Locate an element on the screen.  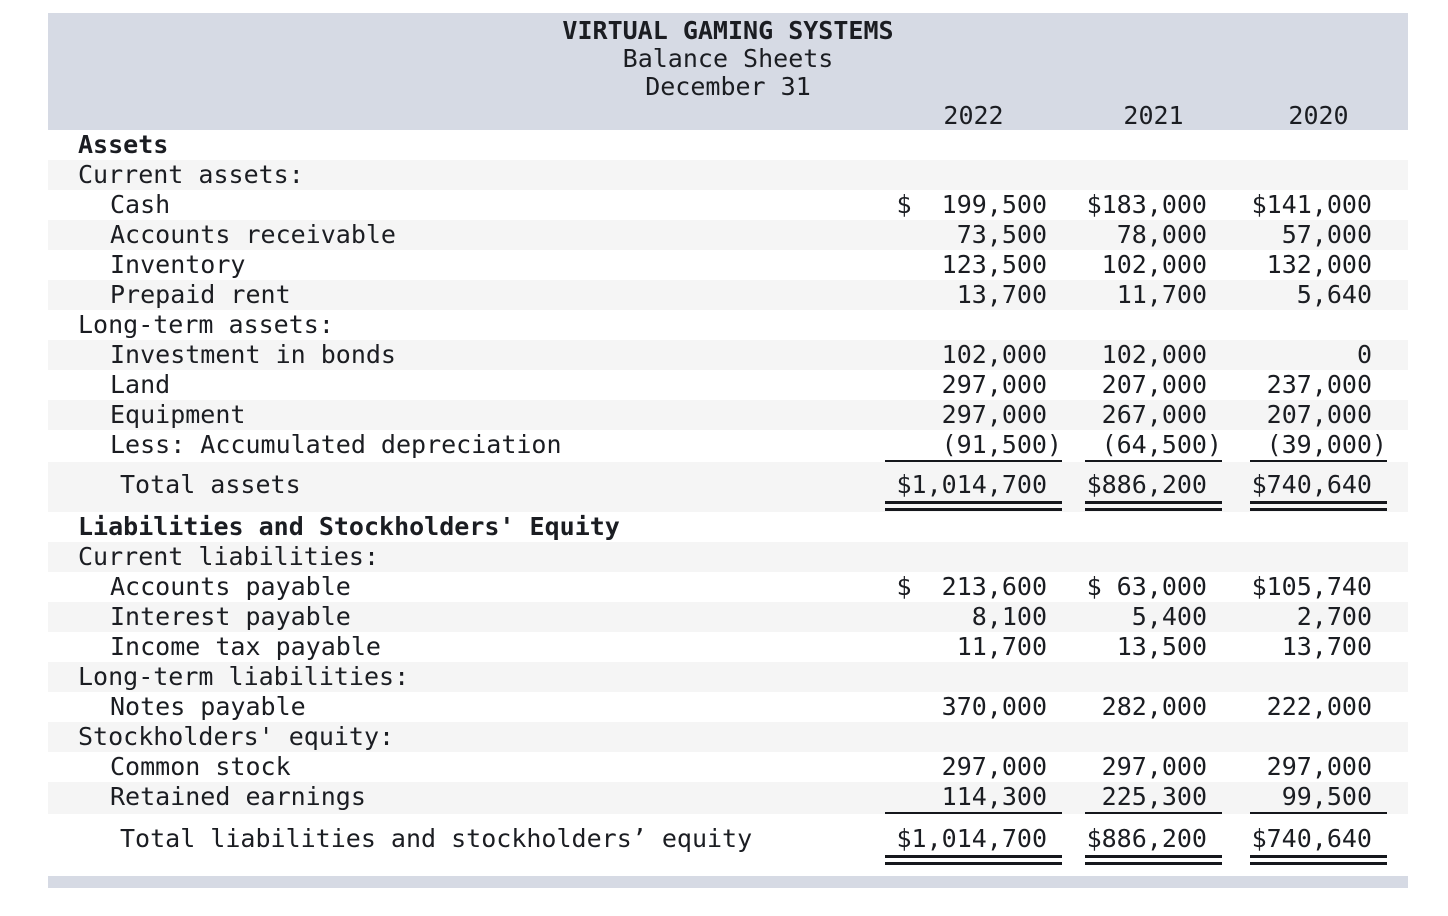
amount-prepaid-rent-2020: 5,640 is located at coordinates (1318, 295).